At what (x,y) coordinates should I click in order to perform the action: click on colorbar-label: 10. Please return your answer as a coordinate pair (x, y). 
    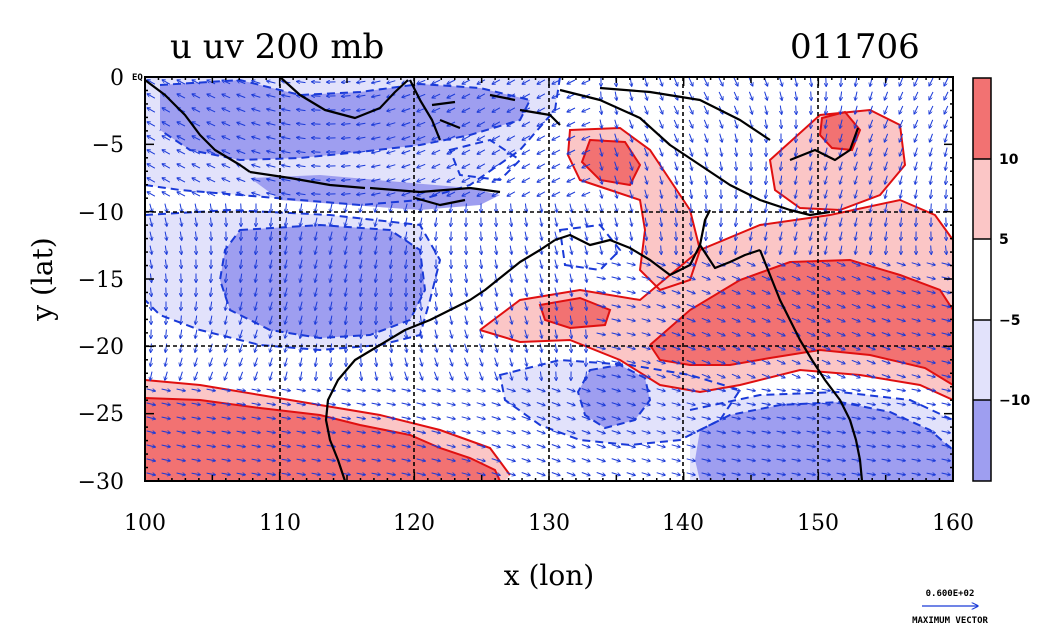
    Looking at the image, I should click on (1009, 160).